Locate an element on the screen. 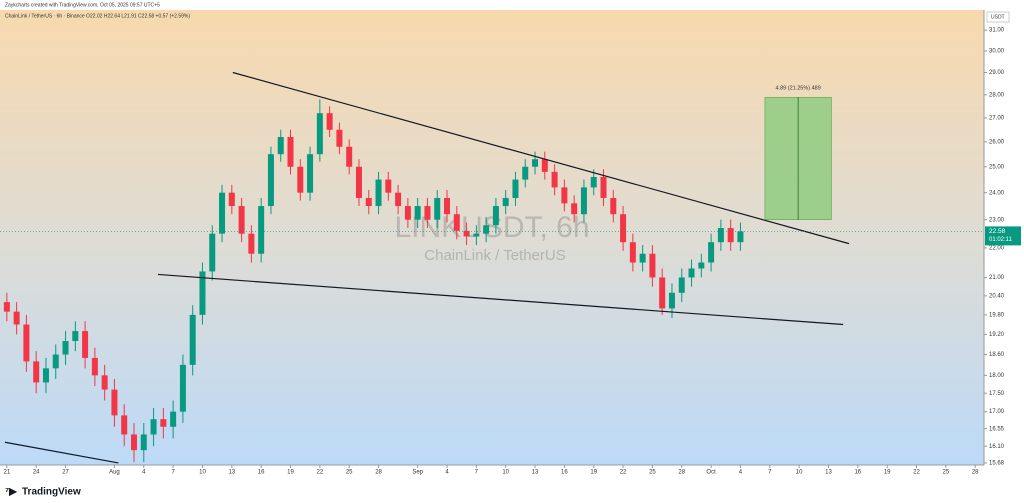 This screenshot has height=503, width=1024. y-tick-label: 17.50 is located at coordinates (997, 394).